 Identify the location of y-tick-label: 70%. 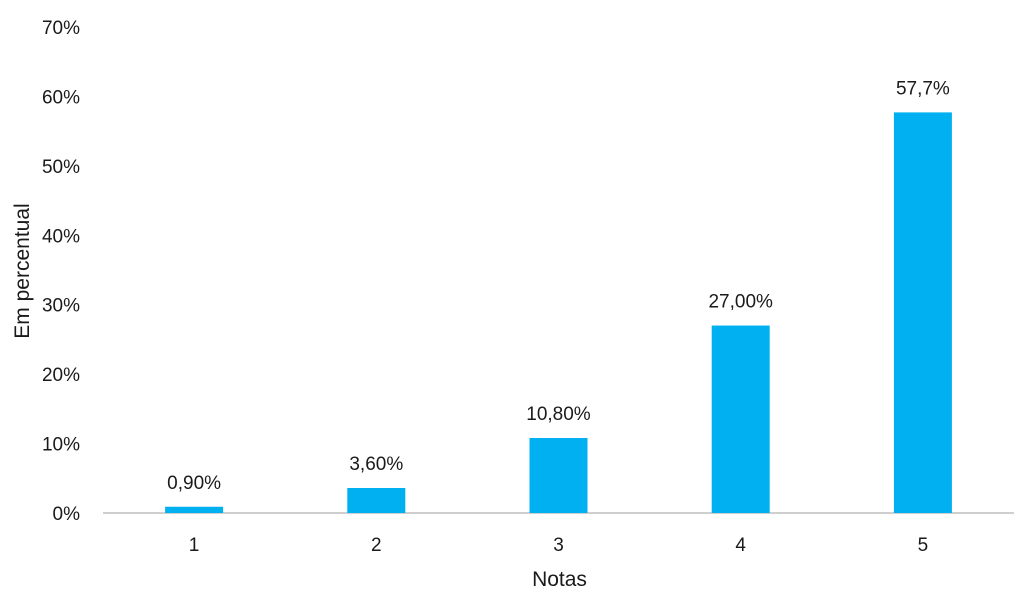
(61, 28).